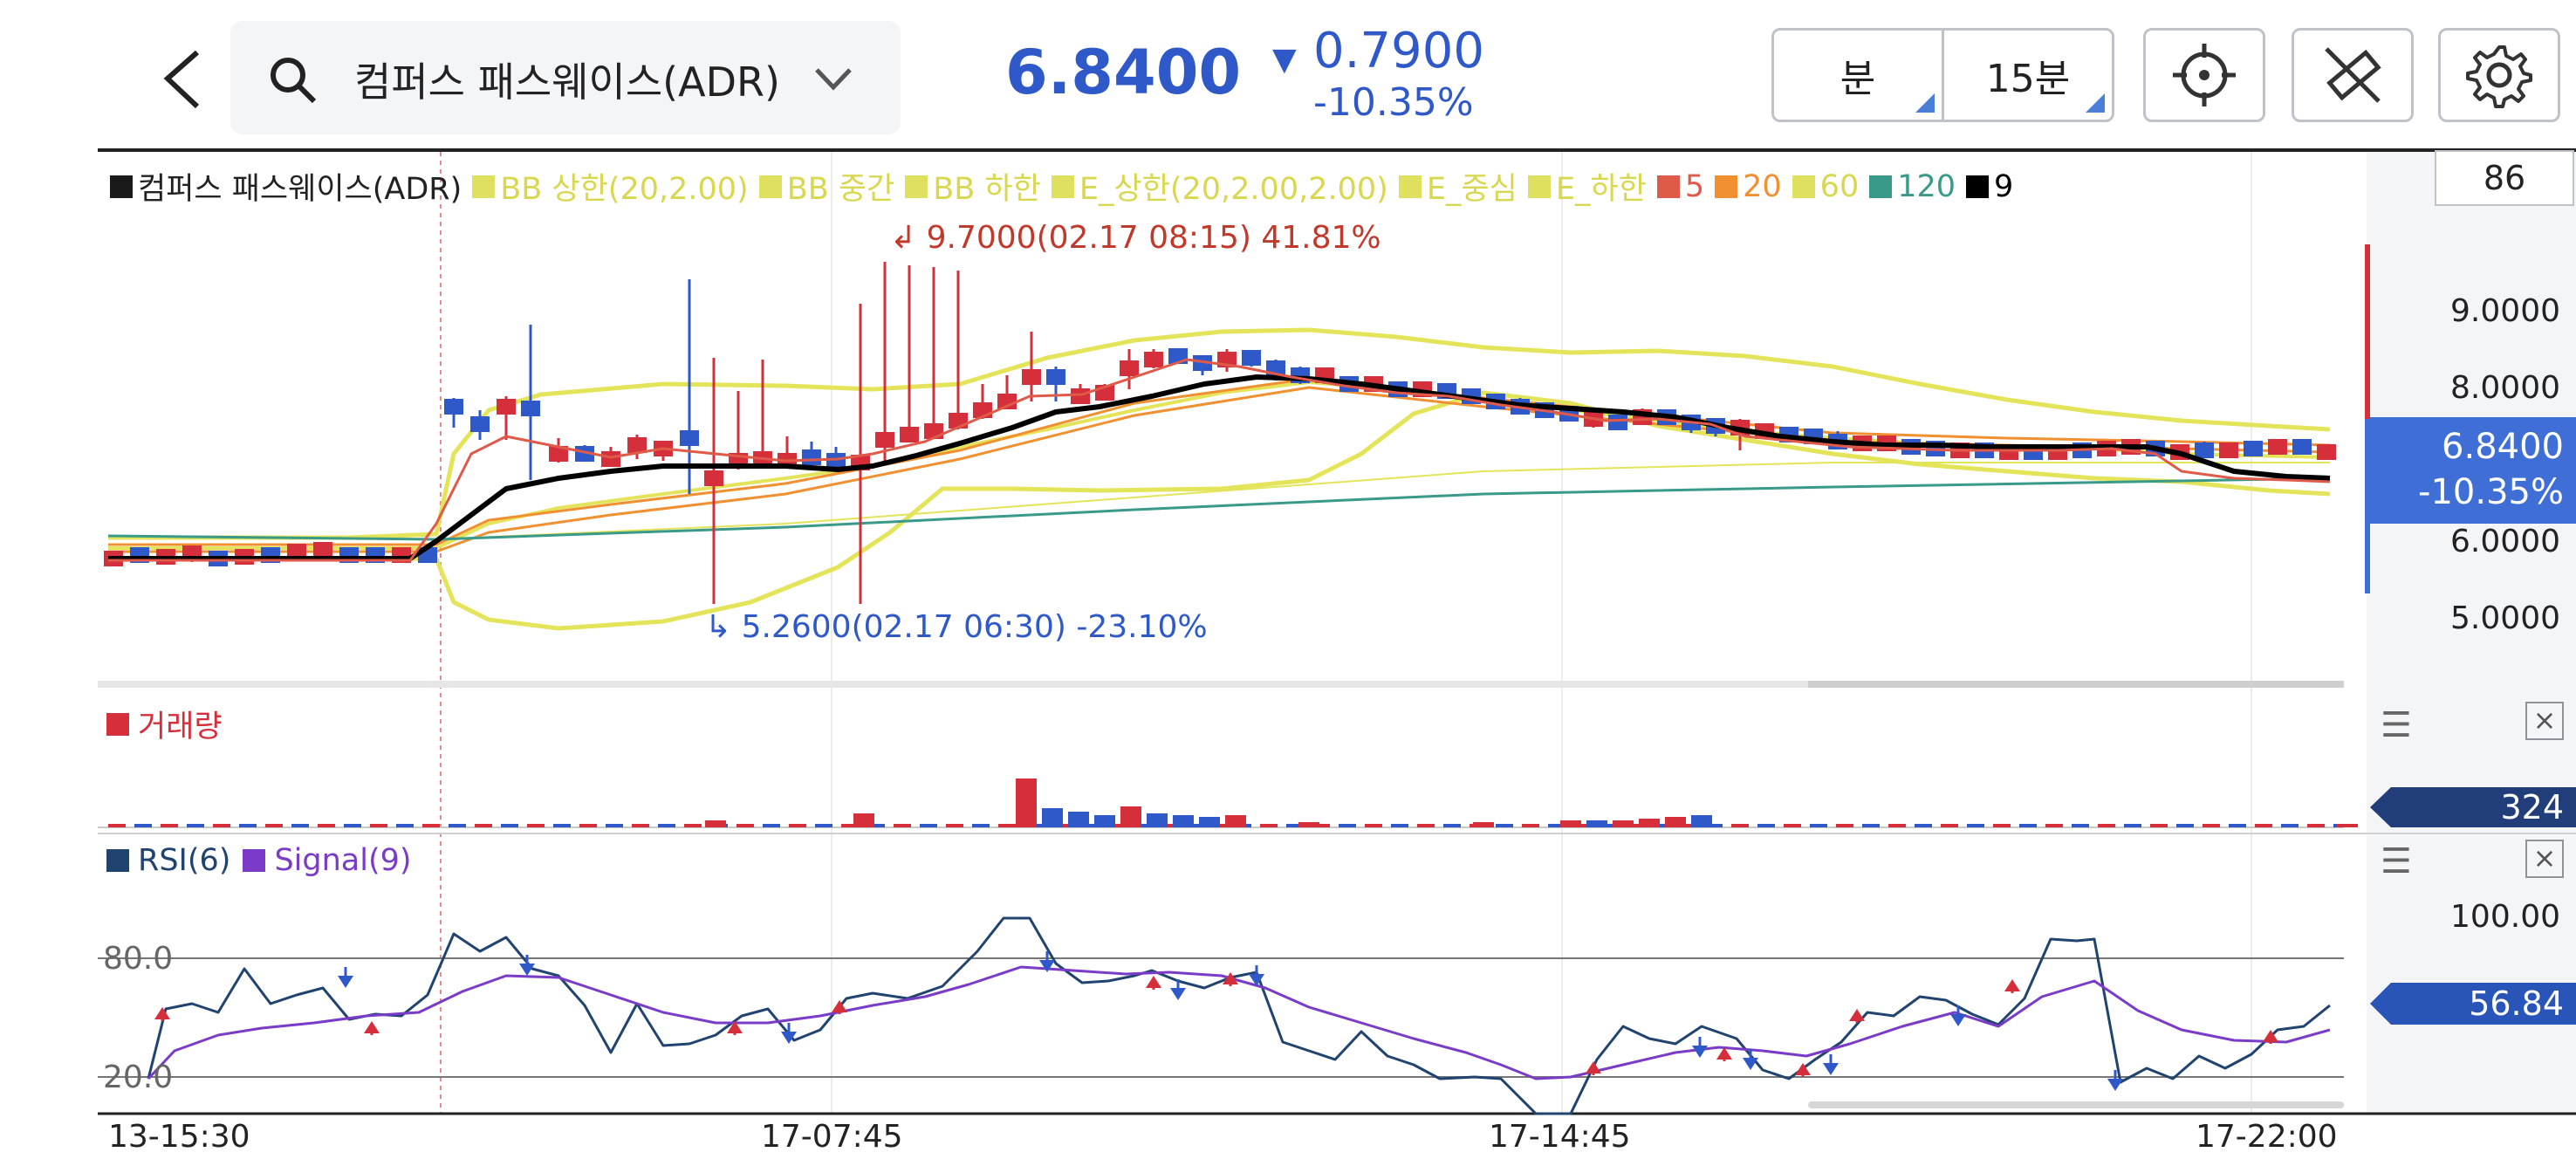  Describe the element at coordinates (1284, 60) in the screenshot. I see `down-triangle-icon: ▼` at that location.